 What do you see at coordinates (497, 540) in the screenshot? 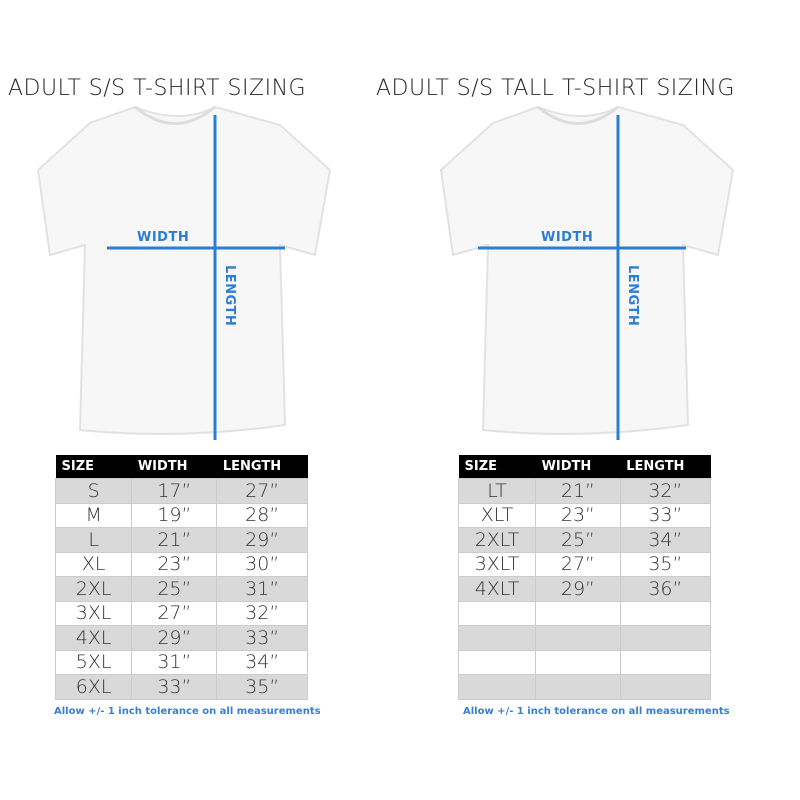
I see `table-cell: 2XLT` at bounding box center [497, 540].